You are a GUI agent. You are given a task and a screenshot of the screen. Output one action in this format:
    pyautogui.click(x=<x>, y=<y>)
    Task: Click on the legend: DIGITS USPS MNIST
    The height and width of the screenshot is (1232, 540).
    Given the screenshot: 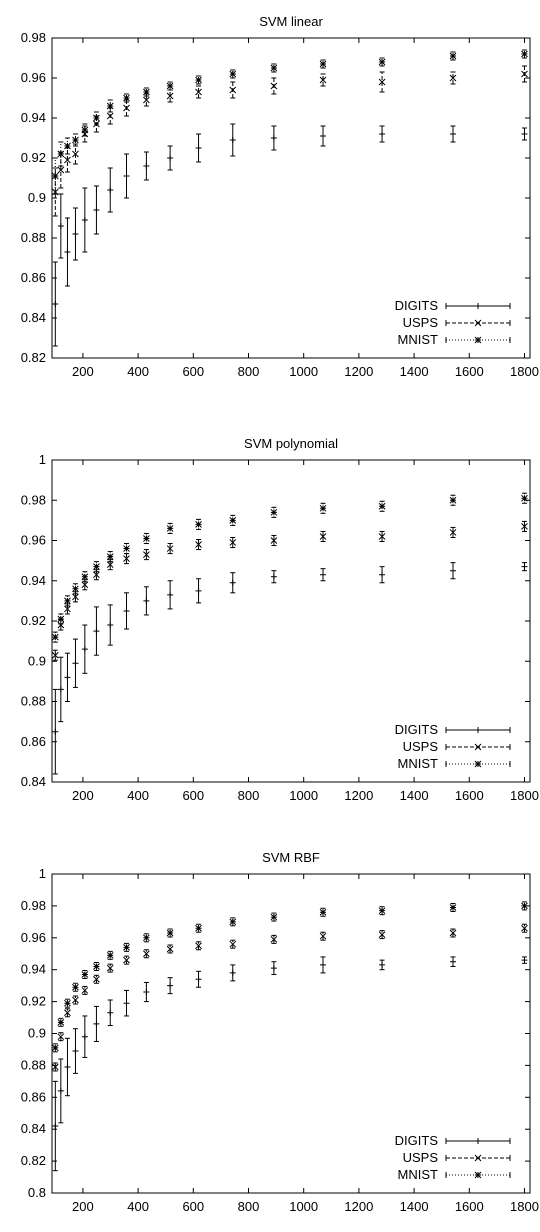 What is the action you would take?
    pyautogui.click(x=453, y=1157)
    